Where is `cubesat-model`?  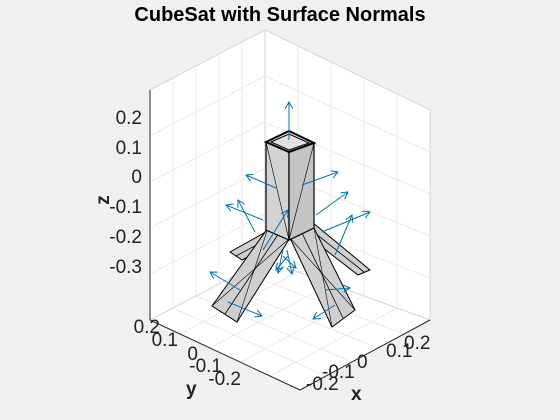
cubesat-model is located at coordinates (291, 228).